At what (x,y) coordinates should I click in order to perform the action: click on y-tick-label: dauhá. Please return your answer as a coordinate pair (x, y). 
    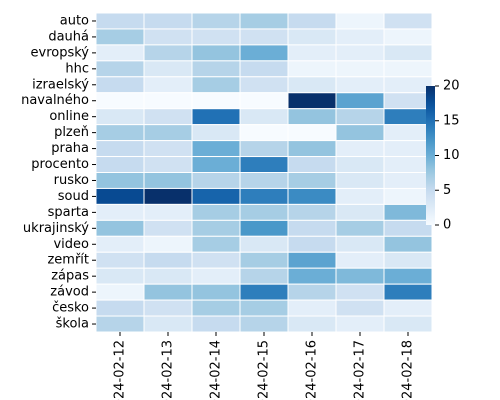
    Looking at the image, I should click on (68, 36).